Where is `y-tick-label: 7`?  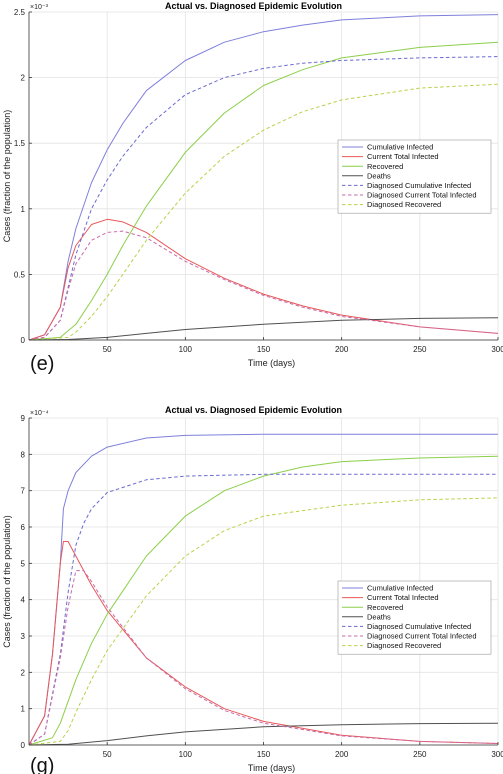 y-tick-label: 7 is located at coordinates (23, 491).